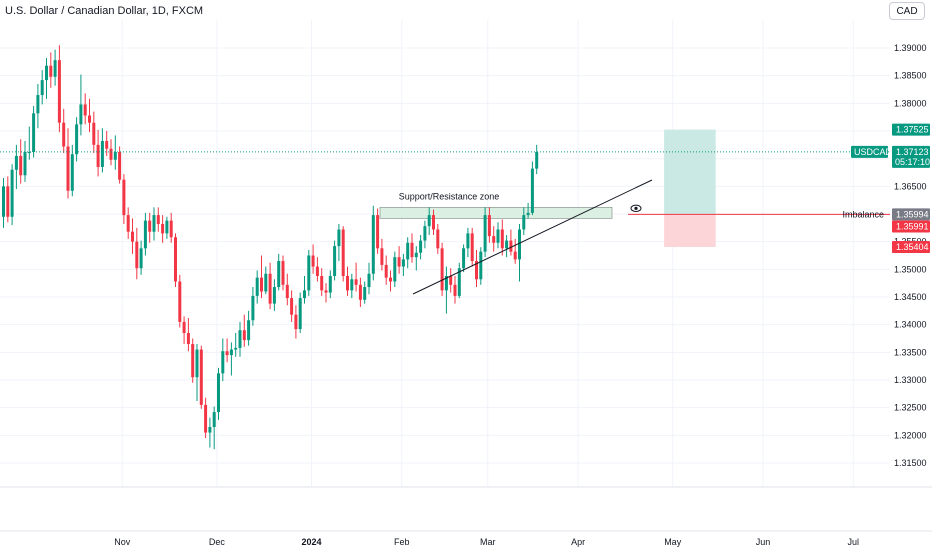 This screenshot has height=550, width=932. I want to click on annotation-layer: Support/Resistance zone, so click(547, 188).